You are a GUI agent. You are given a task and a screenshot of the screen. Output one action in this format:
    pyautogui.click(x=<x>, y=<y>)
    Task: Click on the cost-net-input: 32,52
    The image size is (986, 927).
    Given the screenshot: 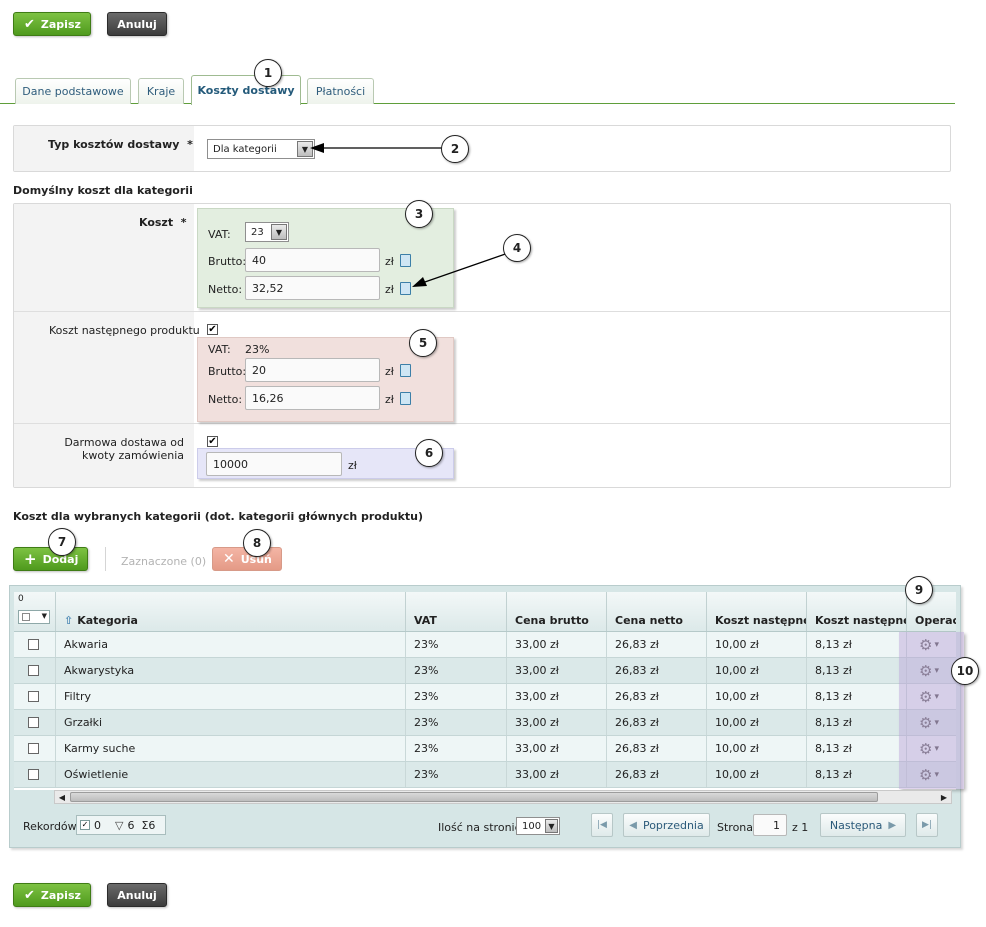 What is the action you would take?
    pyautogui.click(x=312, y=288)
    